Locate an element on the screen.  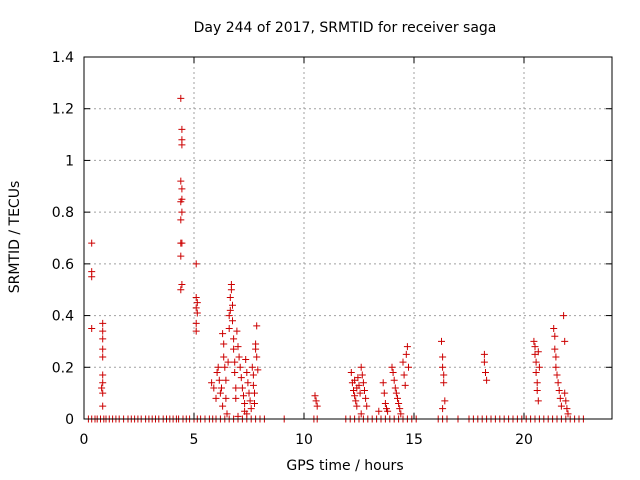
y-tick-label: 1.2 is located at coordinates (63, 110).